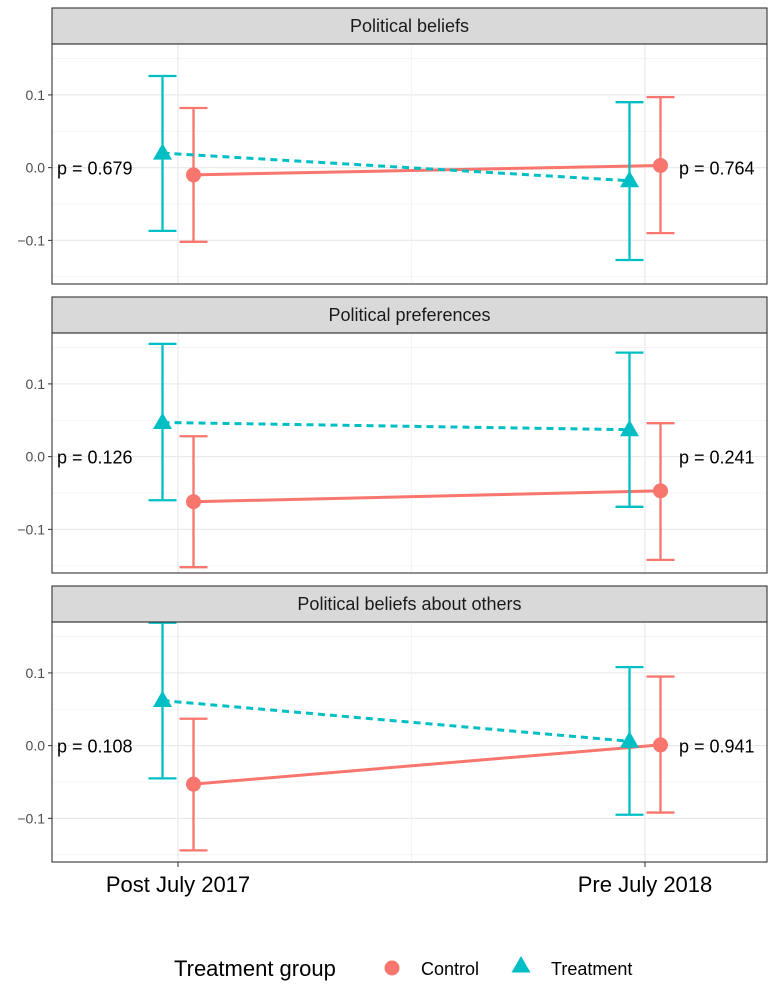  Describe the element at coordinates (178, 884) in the screenshot. I see `x-tick-label: Post July 2017` at that location.